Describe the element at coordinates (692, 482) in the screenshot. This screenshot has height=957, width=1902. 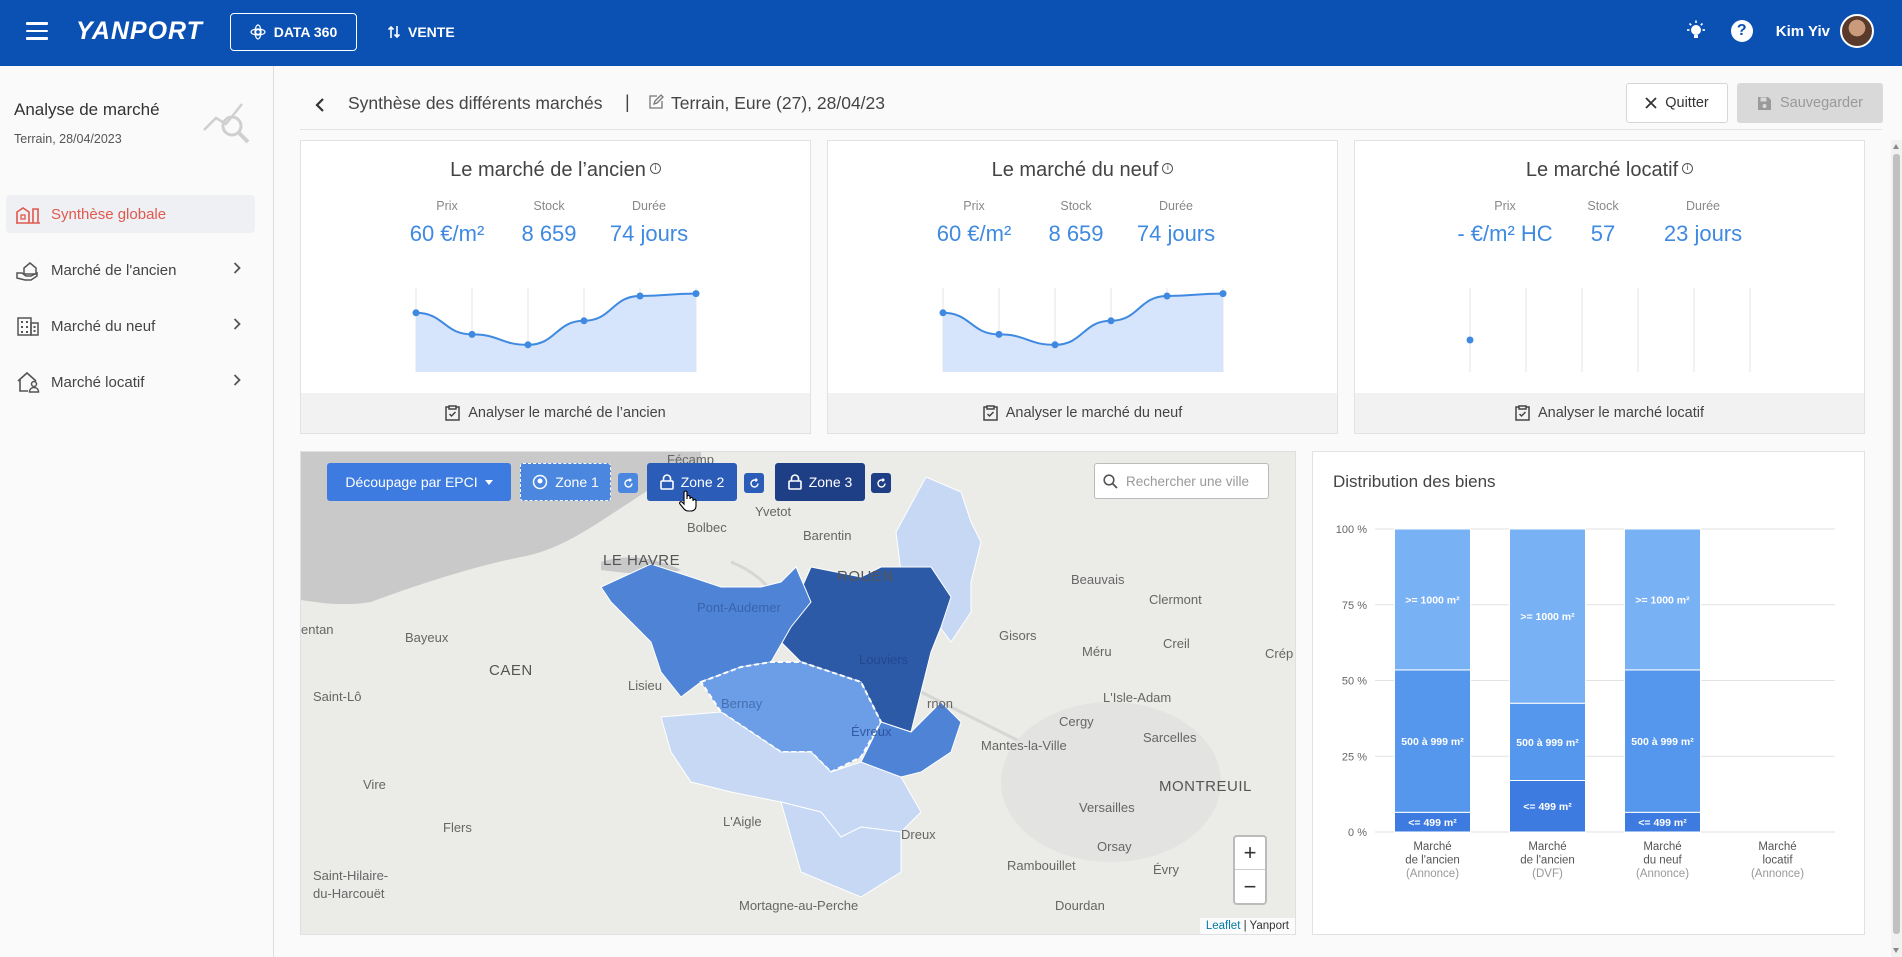
I see `zone-2-button: Zone 2` at that location.